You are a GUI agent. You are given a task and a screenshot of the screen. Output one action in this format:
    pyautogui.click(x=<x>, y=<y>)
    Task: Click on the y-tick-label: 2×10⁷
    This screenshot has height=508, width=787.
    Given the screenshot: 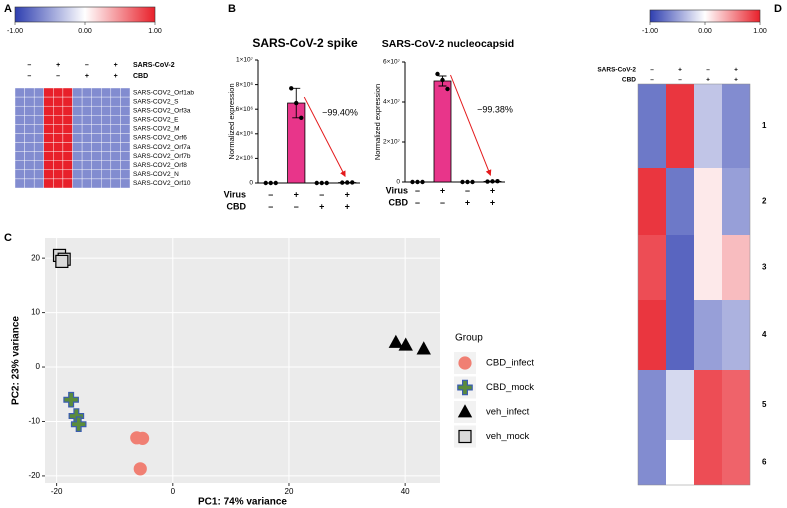 What is the action you would take?
    pyautogui.click(x=392, y=142)
    